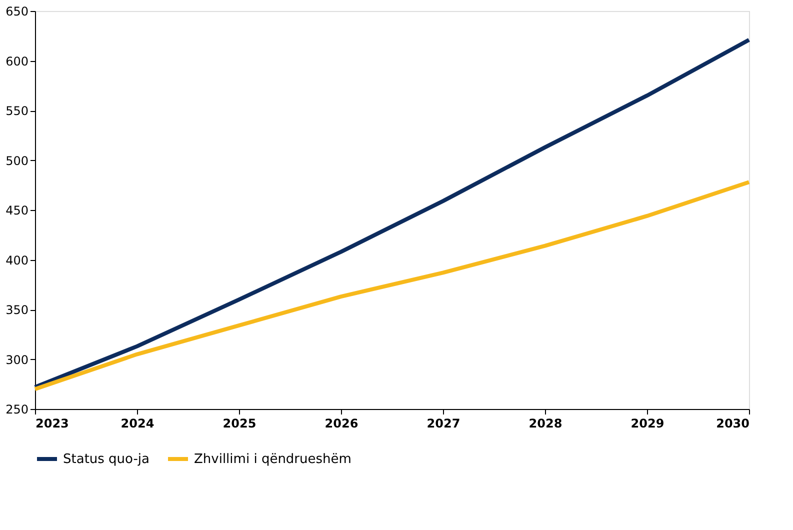  Describe the element at coordinates (106, 459) in the screenshot. I see `legend-label: Status quo-ja` at that location.